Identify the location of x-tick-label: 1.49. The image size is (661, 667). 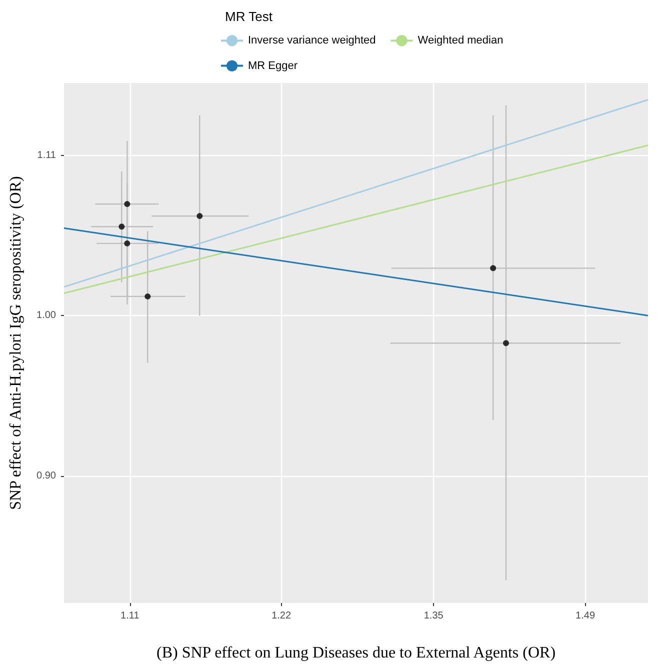
(586, 616).